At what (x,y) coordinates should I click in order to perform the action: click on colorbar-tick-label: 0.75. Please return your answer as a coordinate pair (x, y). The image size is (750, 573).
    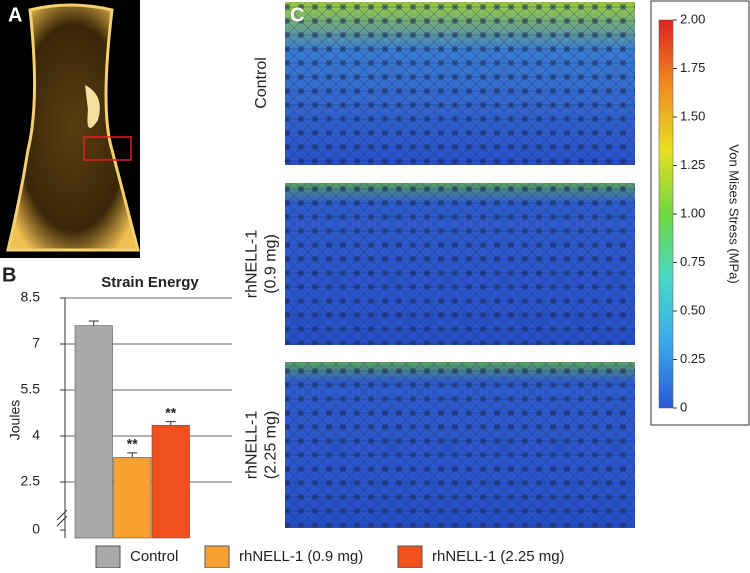
    Looking at the image, I should click on (692, 261).